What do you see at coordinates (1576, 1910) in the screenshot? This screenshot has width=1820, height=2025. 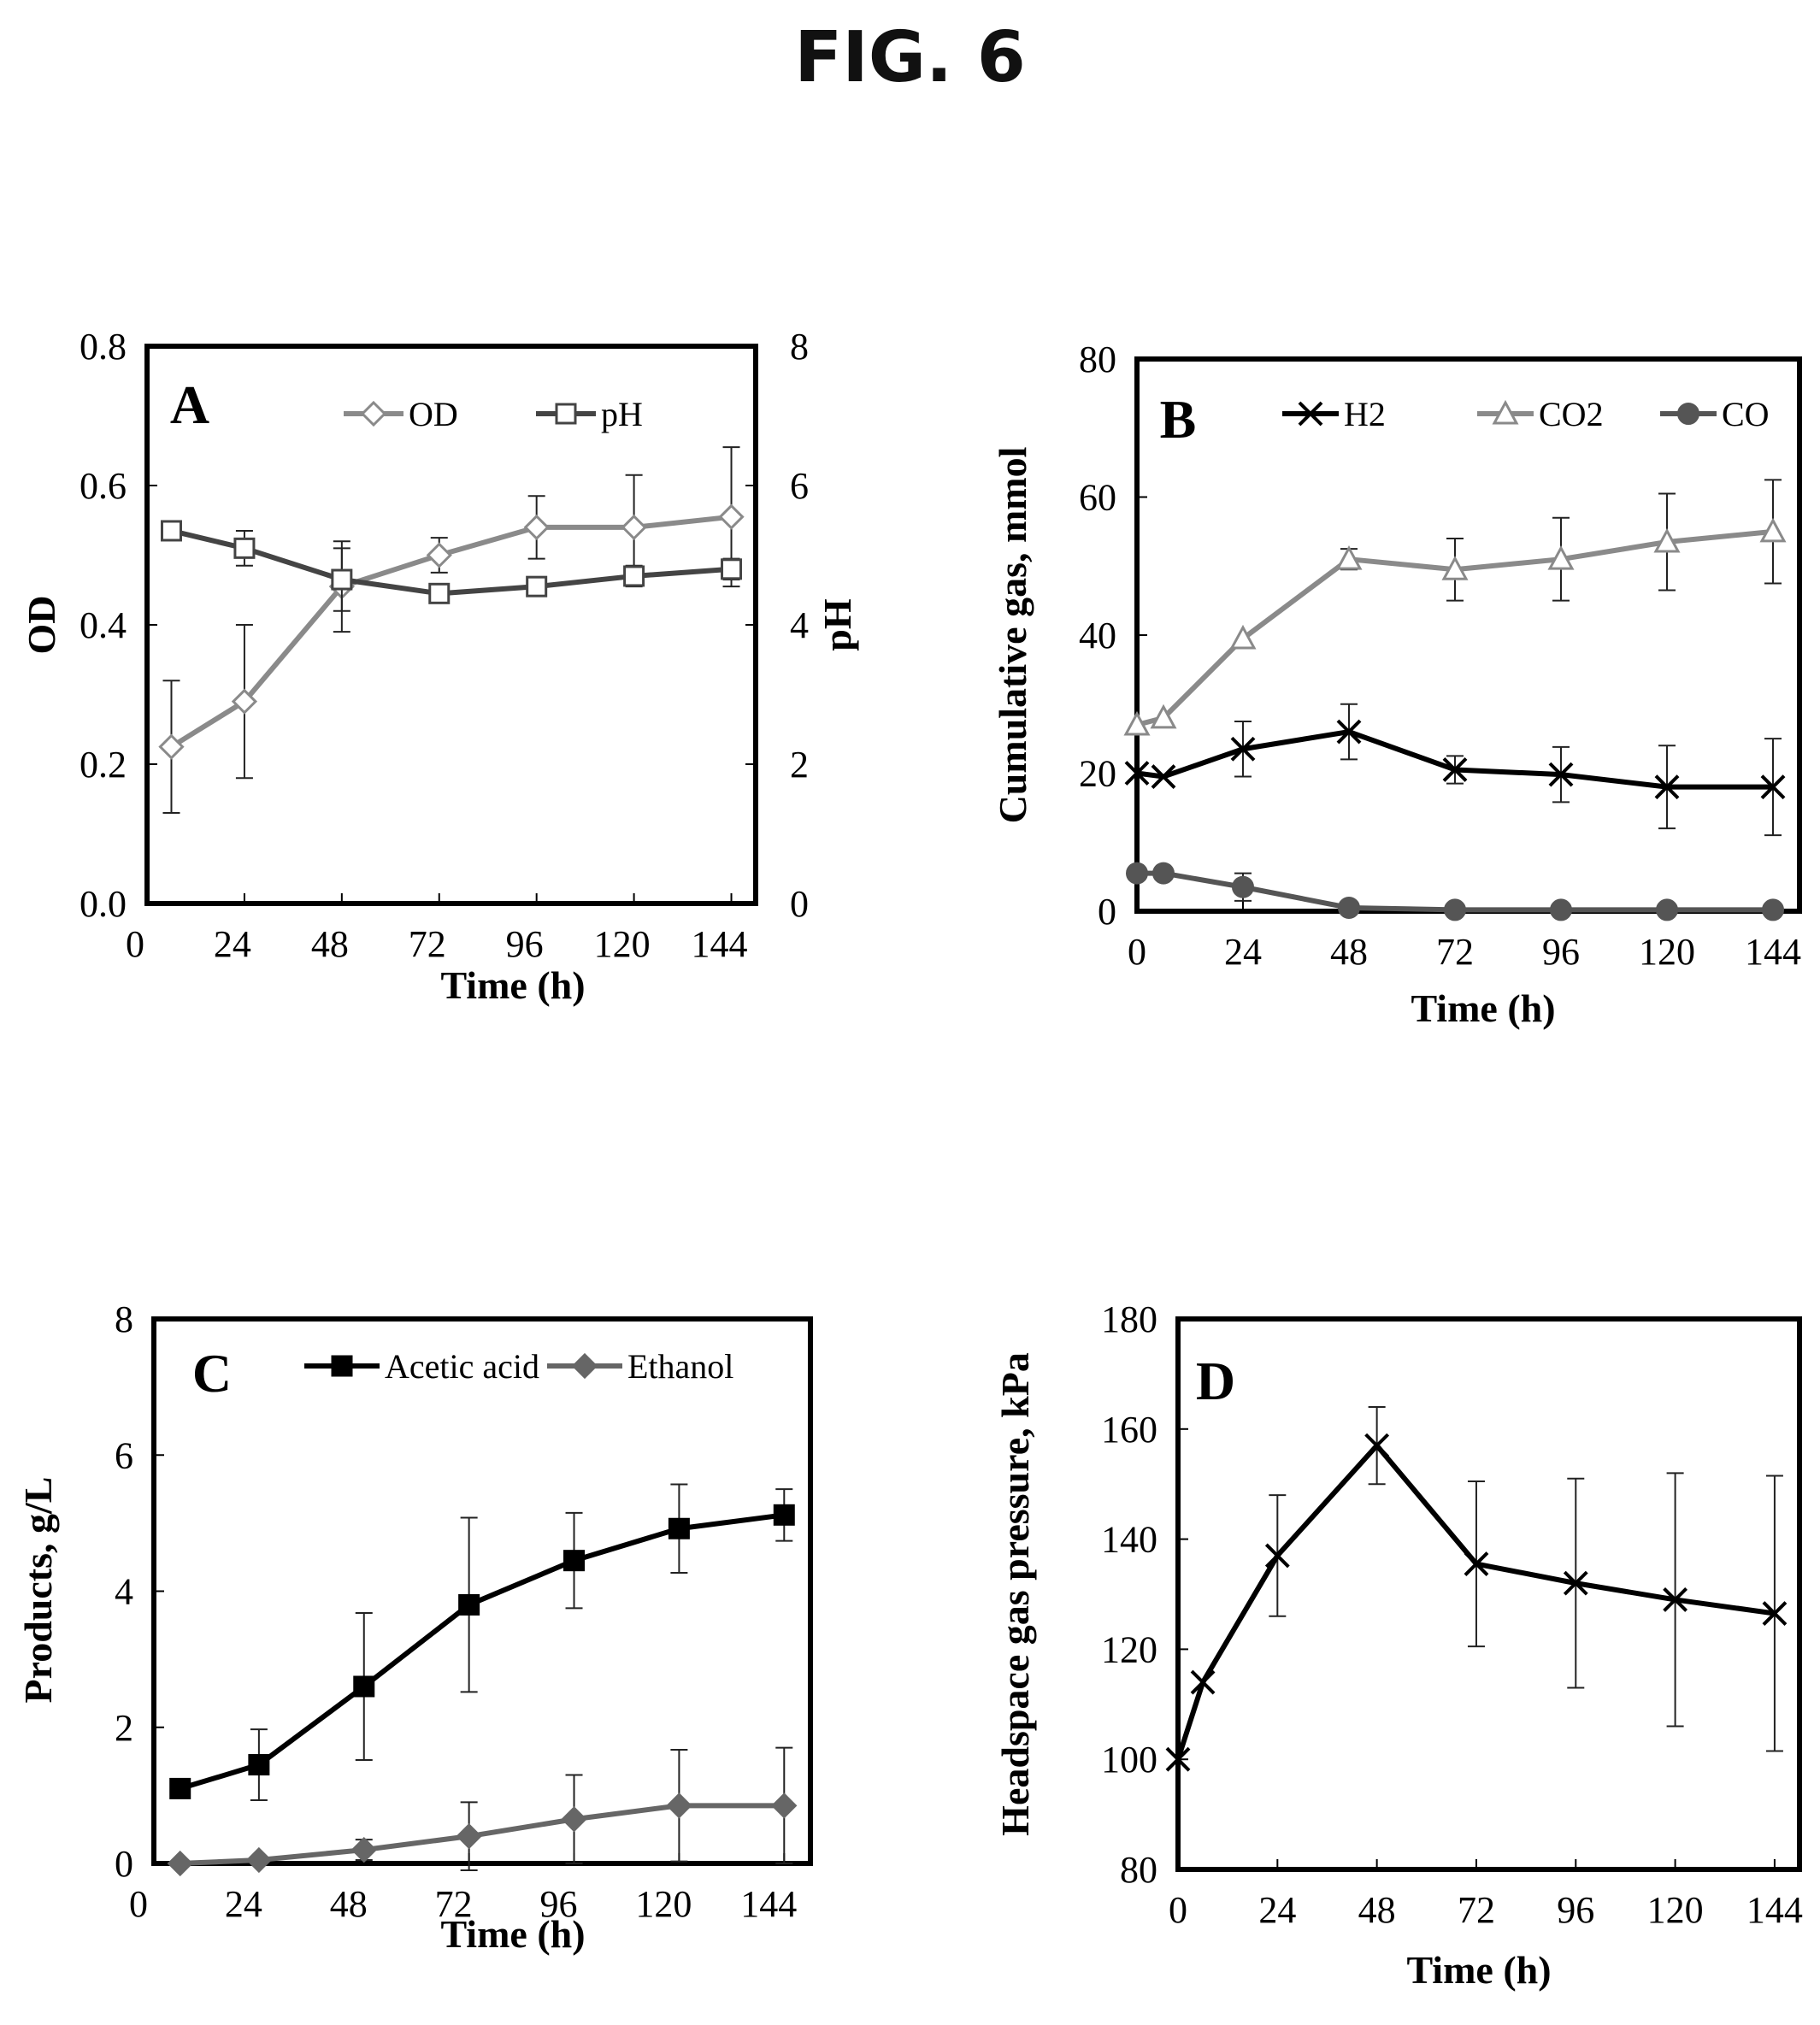 I see `panel-d-x-tick-label: 96` at bounding box center [1576, 1910].